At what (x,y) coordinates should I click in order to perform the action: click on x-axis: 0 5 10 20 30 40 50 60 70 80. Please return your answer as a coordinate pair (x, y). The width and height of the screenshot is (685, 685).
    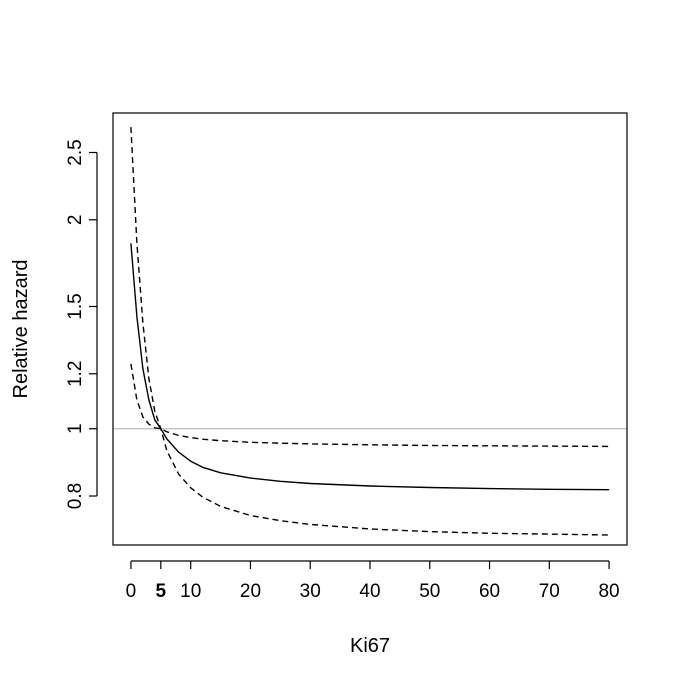
    Looking at the image, I should click on (373, 581).